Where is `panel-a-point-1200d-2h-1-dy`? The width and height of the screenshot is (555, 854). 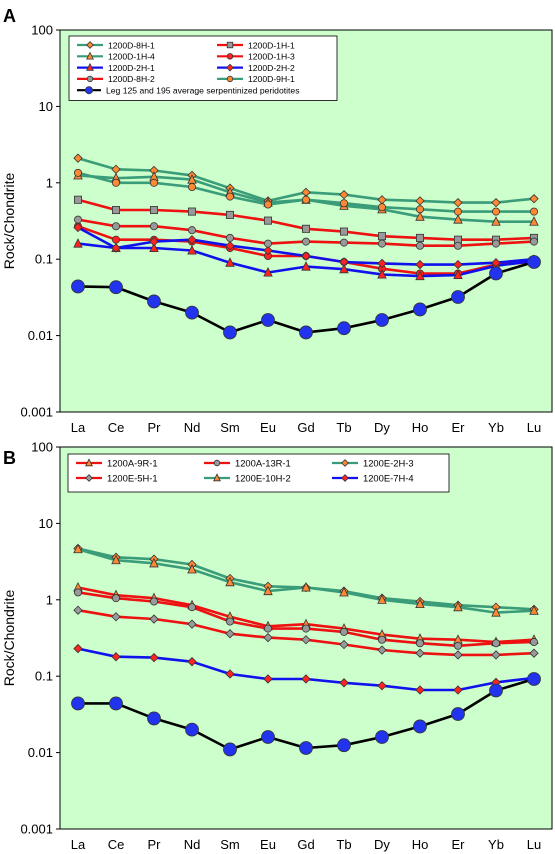 panel-a-point-1200d-2h-1-dy is located at coordinates (382, 274).